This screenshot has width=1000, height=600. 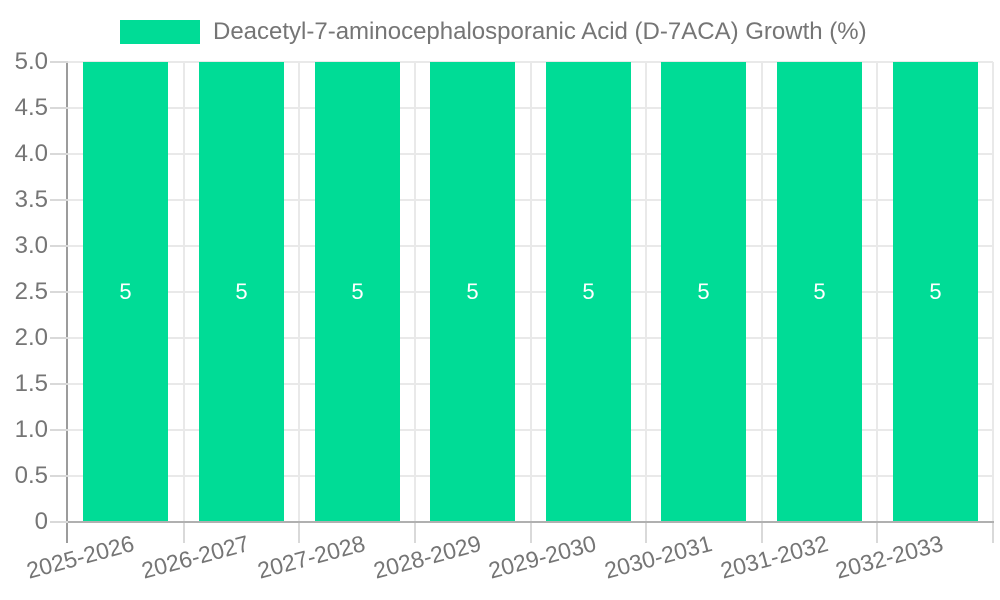 I want to click on x-axis-category-label: 2025-2026, so click(x=80, y=557).